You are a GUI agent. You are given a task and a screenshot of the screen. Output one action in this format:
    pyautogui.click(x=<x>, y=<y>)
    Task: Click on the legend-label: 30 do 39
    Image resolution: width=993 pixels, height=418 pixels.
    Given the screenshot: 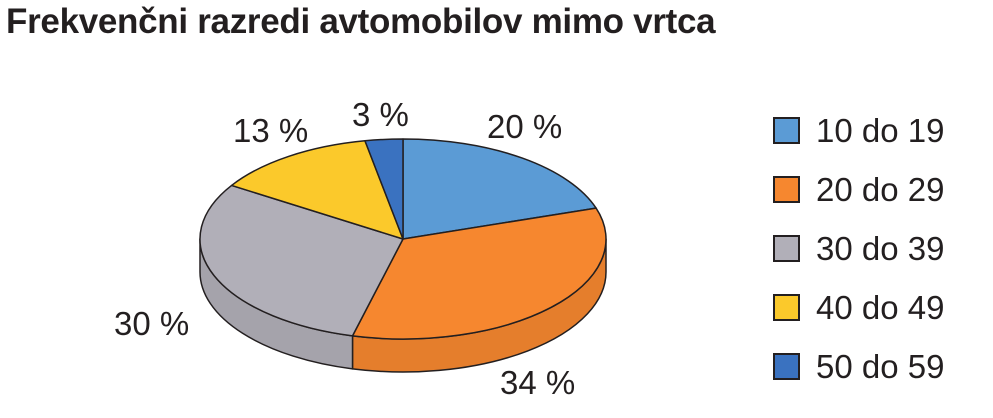 What is the action you would take?
    pyautogui.click(x=880, y=248)
    